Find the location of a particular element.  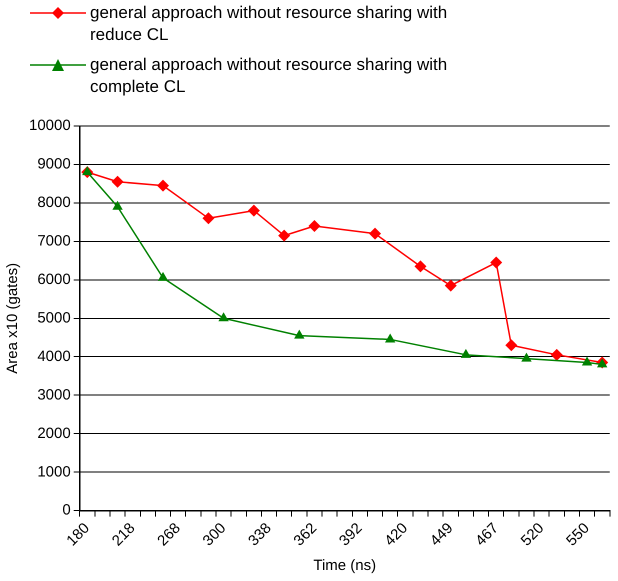

x-tick-label: 420 is located at coordinates (396, 535).